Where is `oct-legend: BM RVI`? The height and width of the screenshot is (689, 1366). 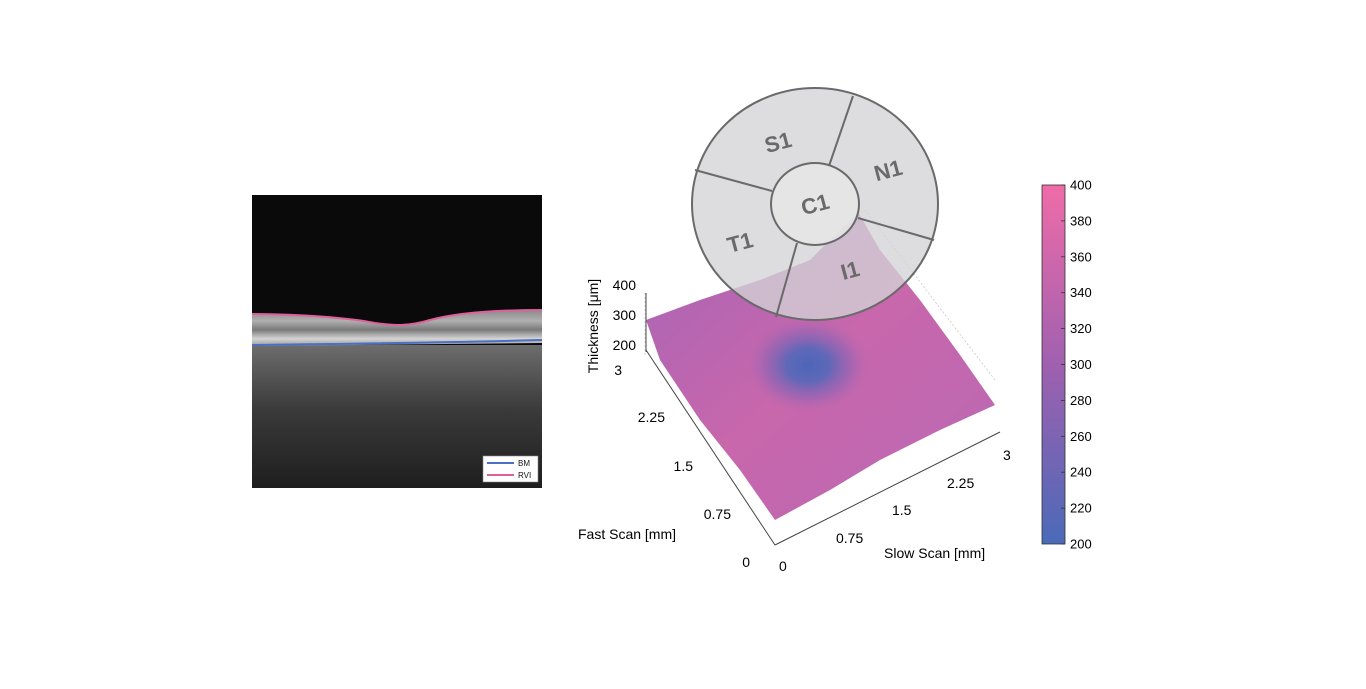
oct-legend: BM RVI is located at coordinates (510, 469).